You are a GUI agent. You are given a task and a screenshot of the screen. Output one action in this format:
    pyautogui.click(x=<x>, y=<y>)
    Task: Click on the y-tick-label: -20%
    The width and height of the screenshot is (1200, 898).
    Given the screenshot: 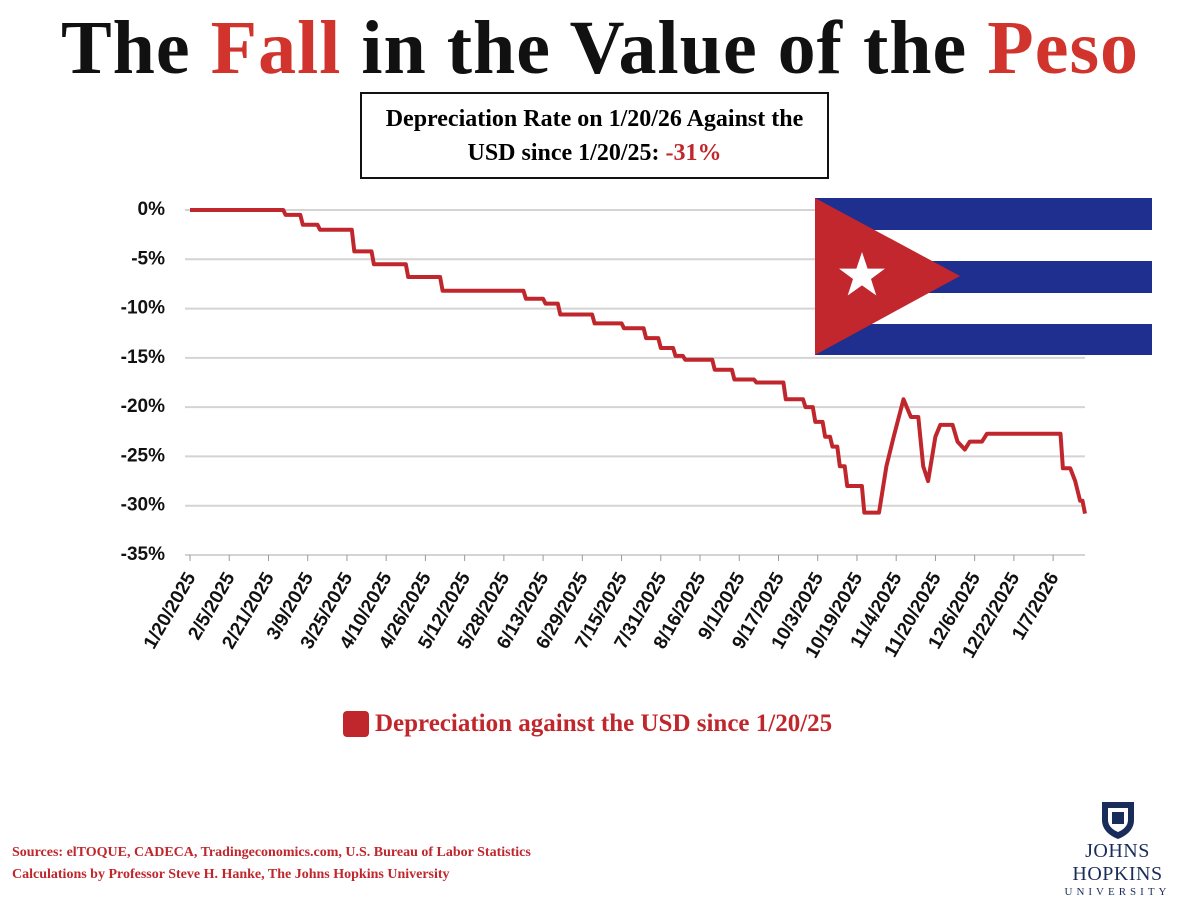 What is the action you would take?
    pyautogui.click(x=143, y=406)
    